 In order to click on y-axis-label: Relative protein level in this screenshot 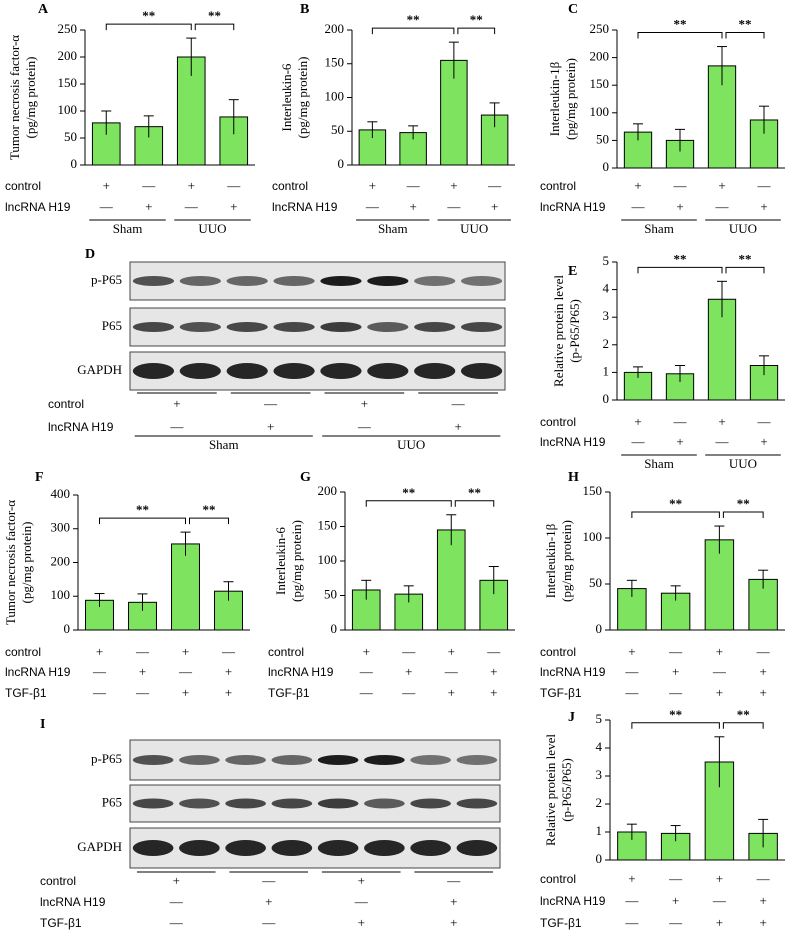, I will do `click(550, 790)`.